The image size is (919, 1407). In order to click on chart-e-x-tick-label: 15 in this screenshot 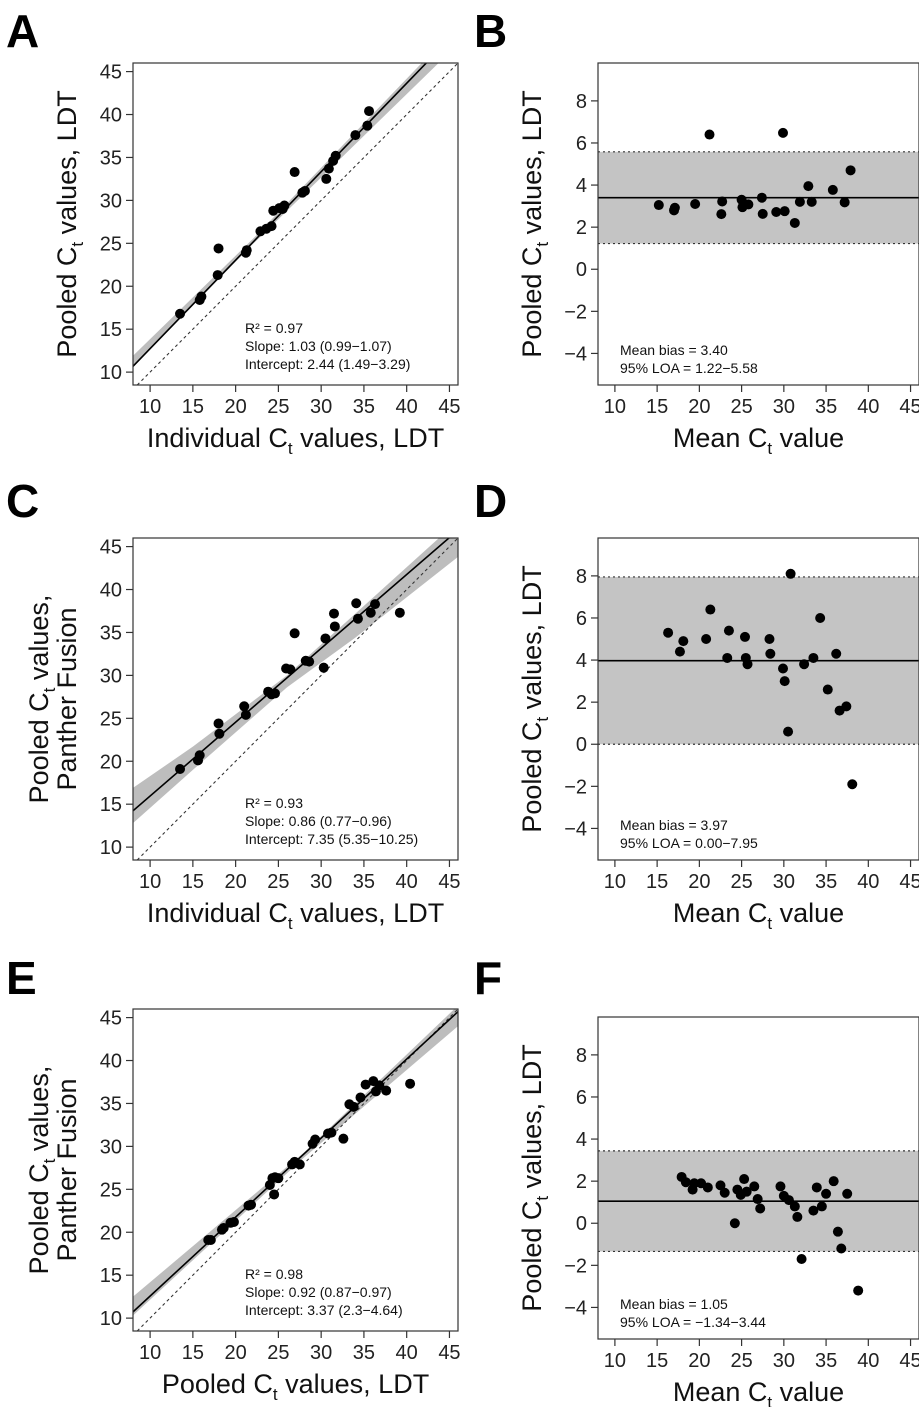, I will do `click(193, 1353)`.